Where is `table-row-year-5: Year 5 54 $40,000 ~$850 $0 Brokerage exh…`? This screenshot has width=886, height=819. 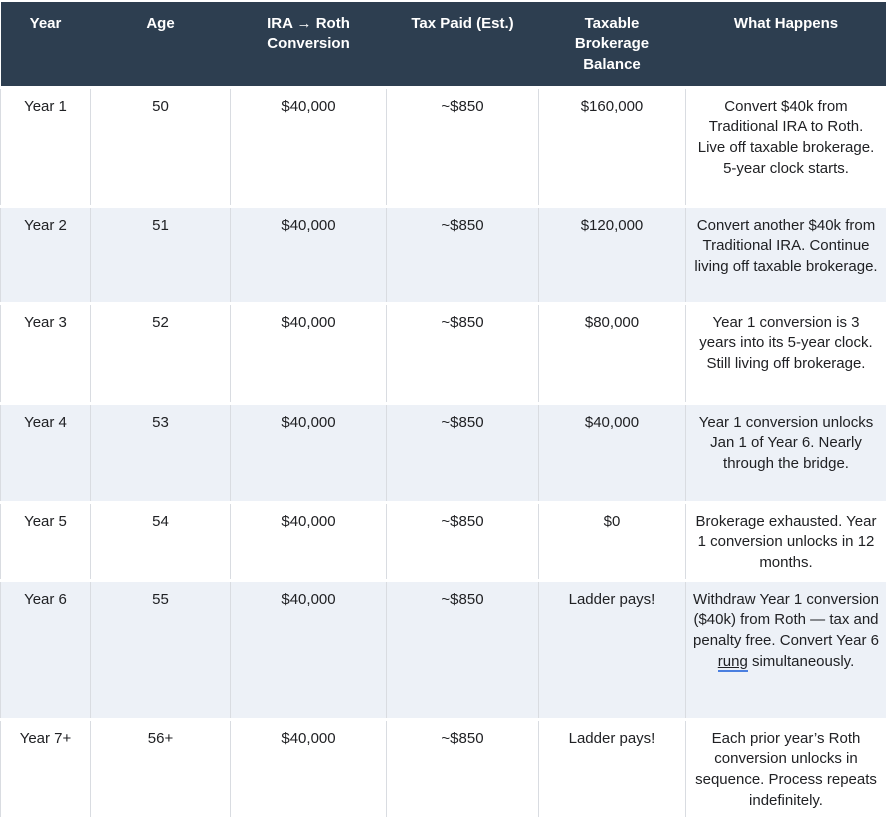
table-row-year-5: Year 5 54 $40,000 ~$850 $0 Brokerage exh… is located at coordinates (443, 541).